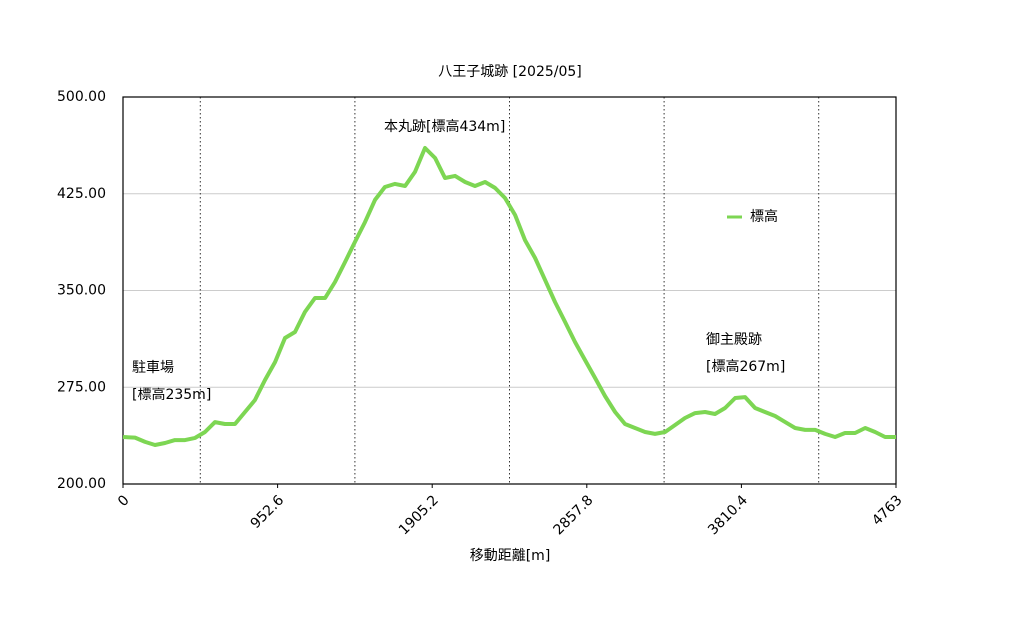  What do you see at coordinates (81, 387) in the screenshot?
I see `y-tick-label: 275.00` at bounding box center [81, 387].